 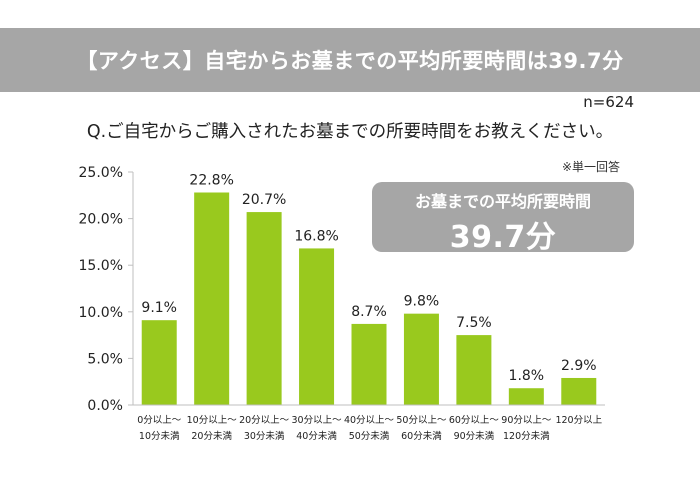 What do you see at coordinates (105, 406) in the screenshot?
I see `y-tick-label: 0.0%` at bounding box center [105, 406].